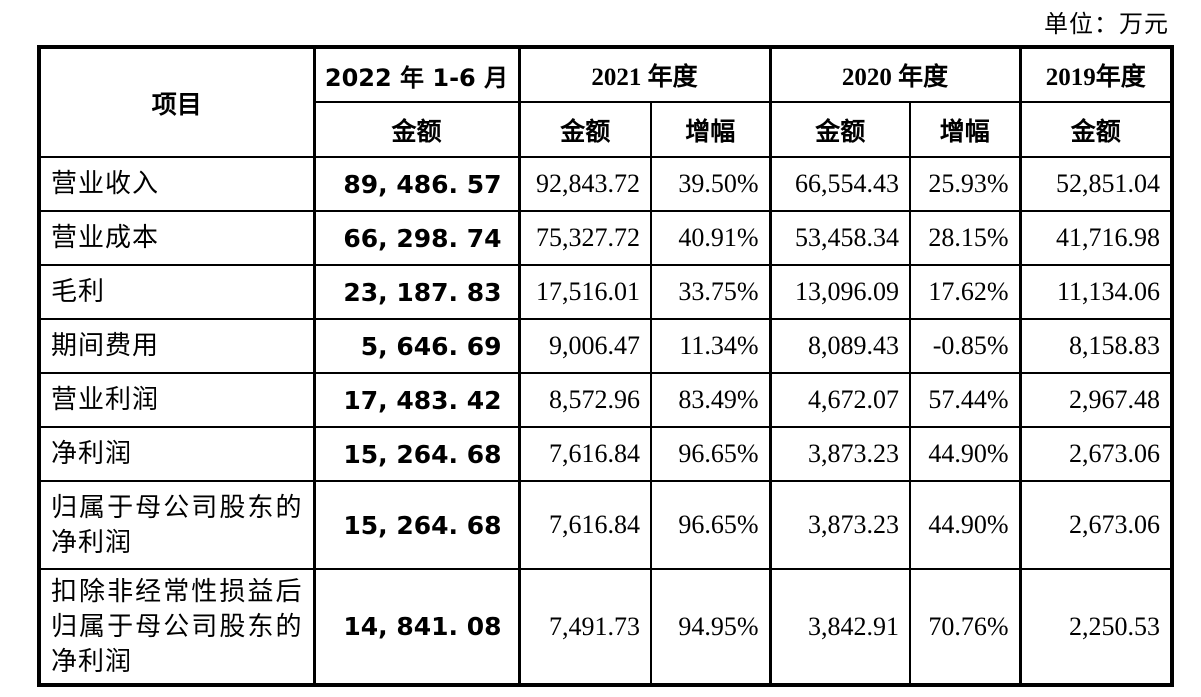 Image resolution: width=1201 pixels, height=697 pixels. What do you see at coordinates (416, 238) in the screenshot?
I see `value-2022: 66, 298. 74` at bounding box center [416, 238].